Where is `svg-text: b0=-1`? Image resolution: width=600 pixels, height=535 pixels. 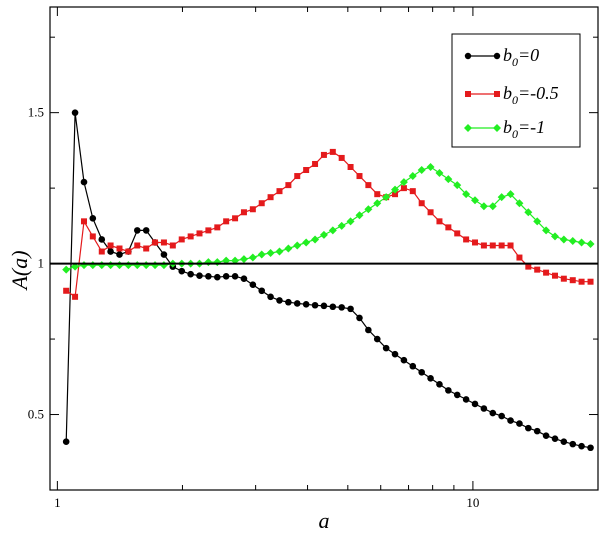 svg-text: b0=-1 is located at coordinates (524, 129).